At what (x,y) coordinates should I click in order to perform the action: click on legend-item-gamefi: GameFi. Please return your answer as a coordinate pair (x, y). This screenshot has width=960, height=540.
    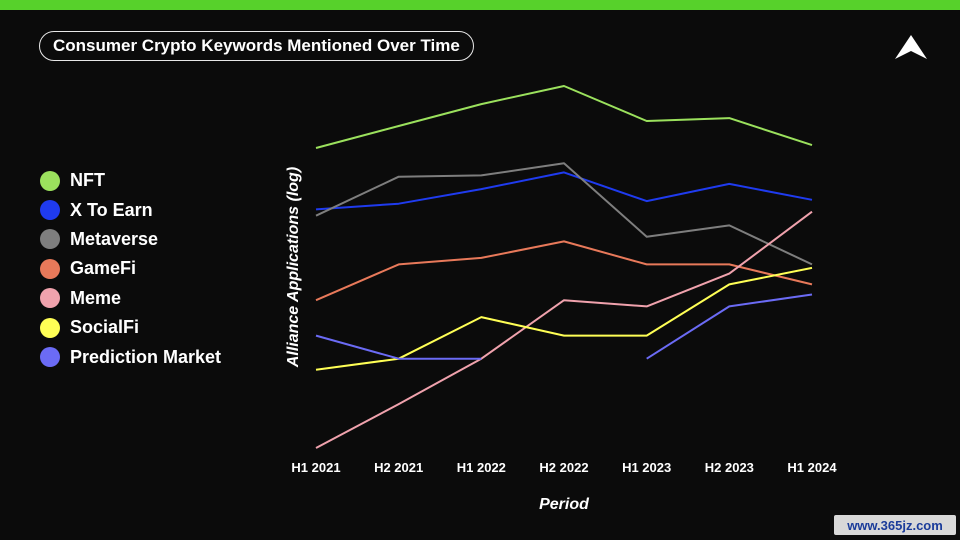
    Looking at the image, I should click on (130, 268).